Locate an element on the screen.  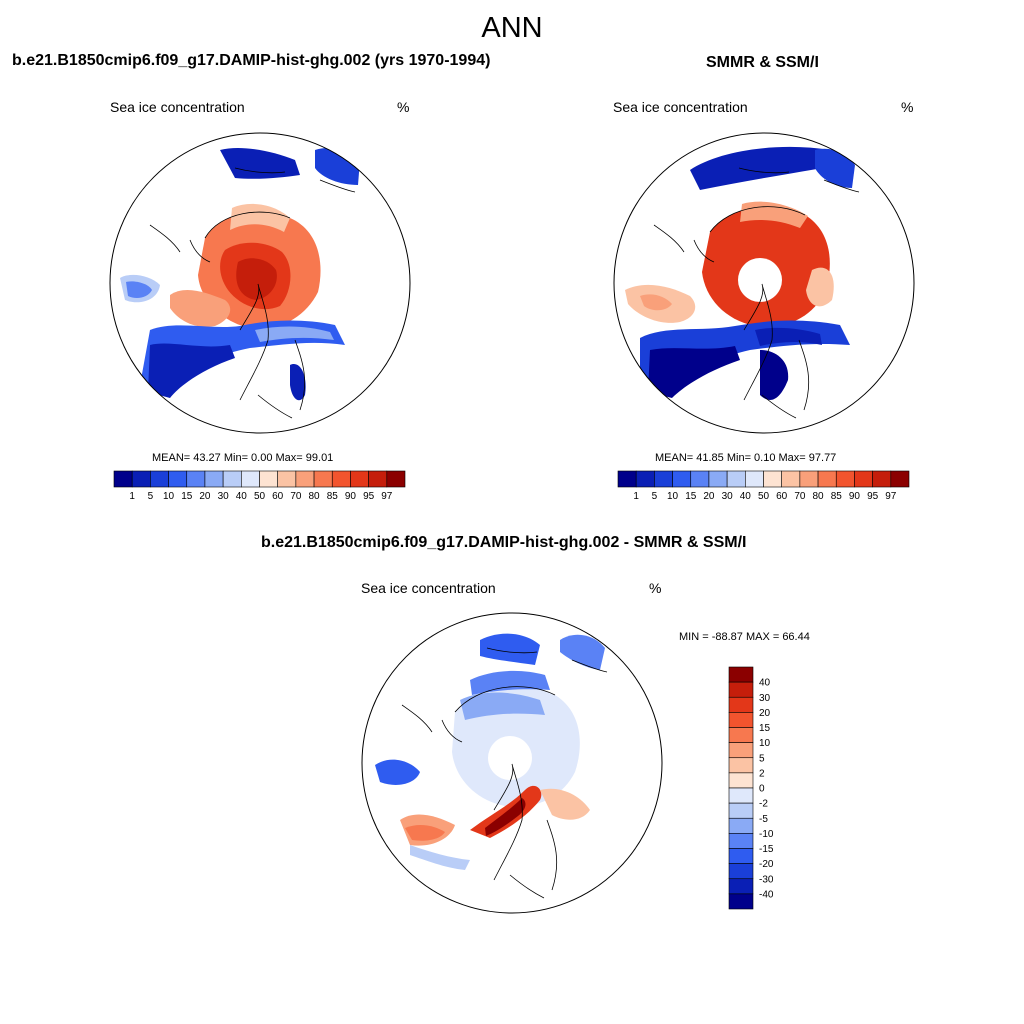
page-title: ANN is located at coordinates (512, 28).